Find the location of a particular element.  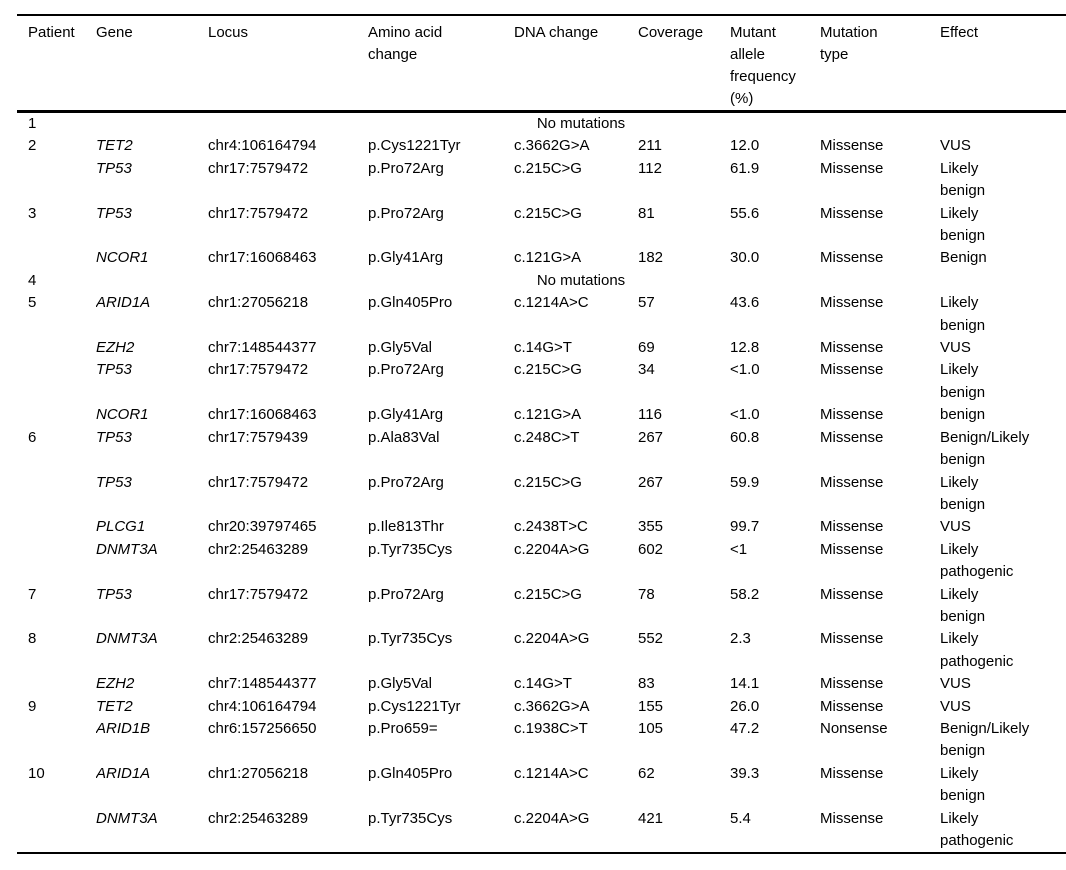

cell-coverage: 267 is located at coordinates (651, 482).